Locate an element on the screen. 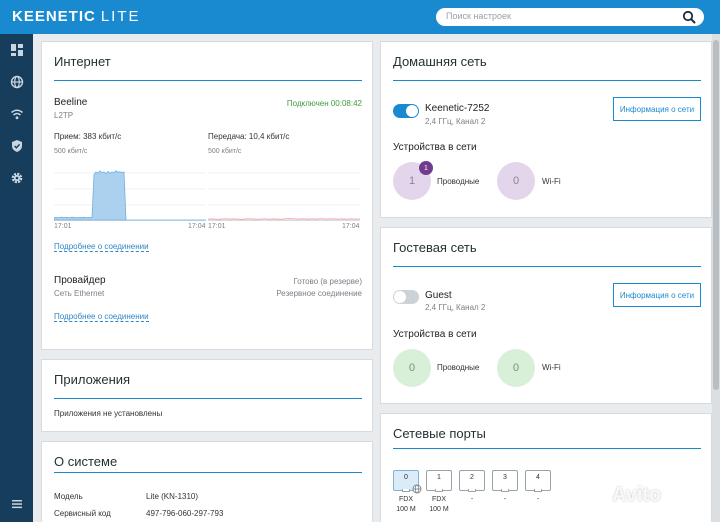 The image size is (720, 522). page-scrollbar is located at coordinates (716, 278).